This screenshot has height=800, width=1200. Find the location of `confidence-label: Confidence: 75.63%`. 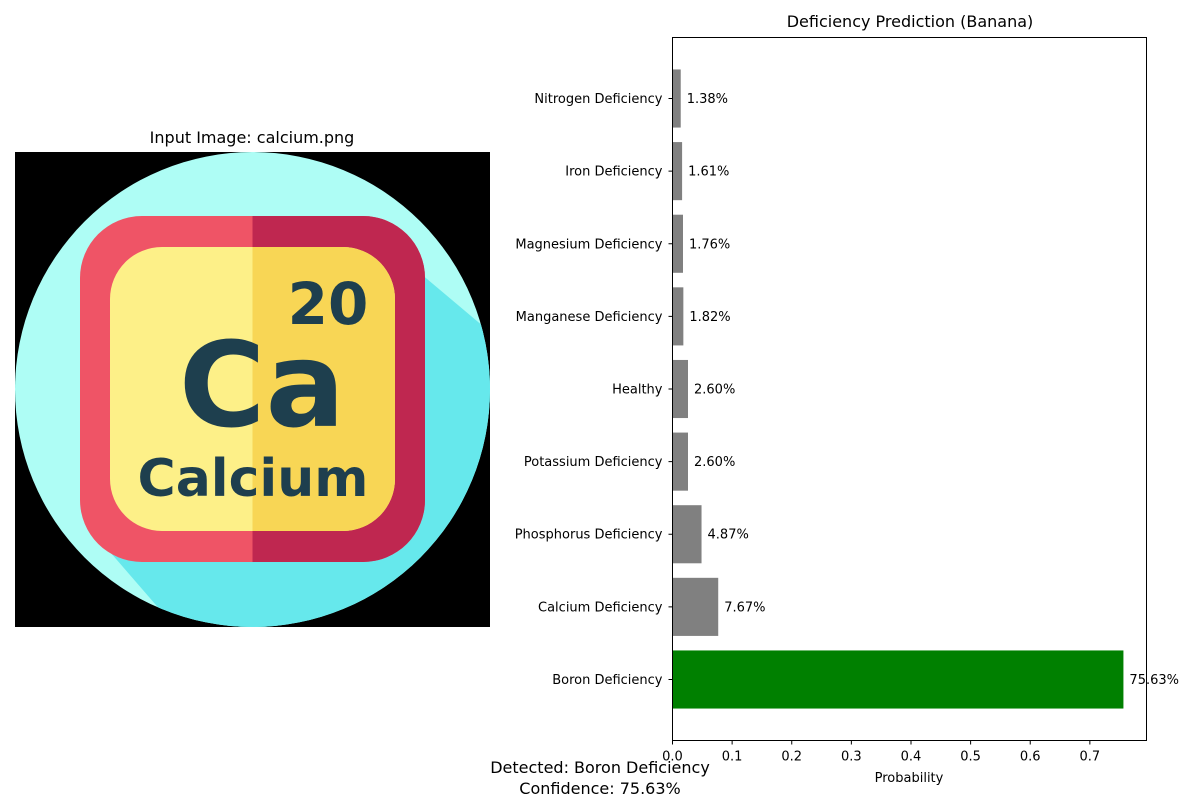

confidence-label: Confidence: 75.63% is located at coordinates (600, 788).